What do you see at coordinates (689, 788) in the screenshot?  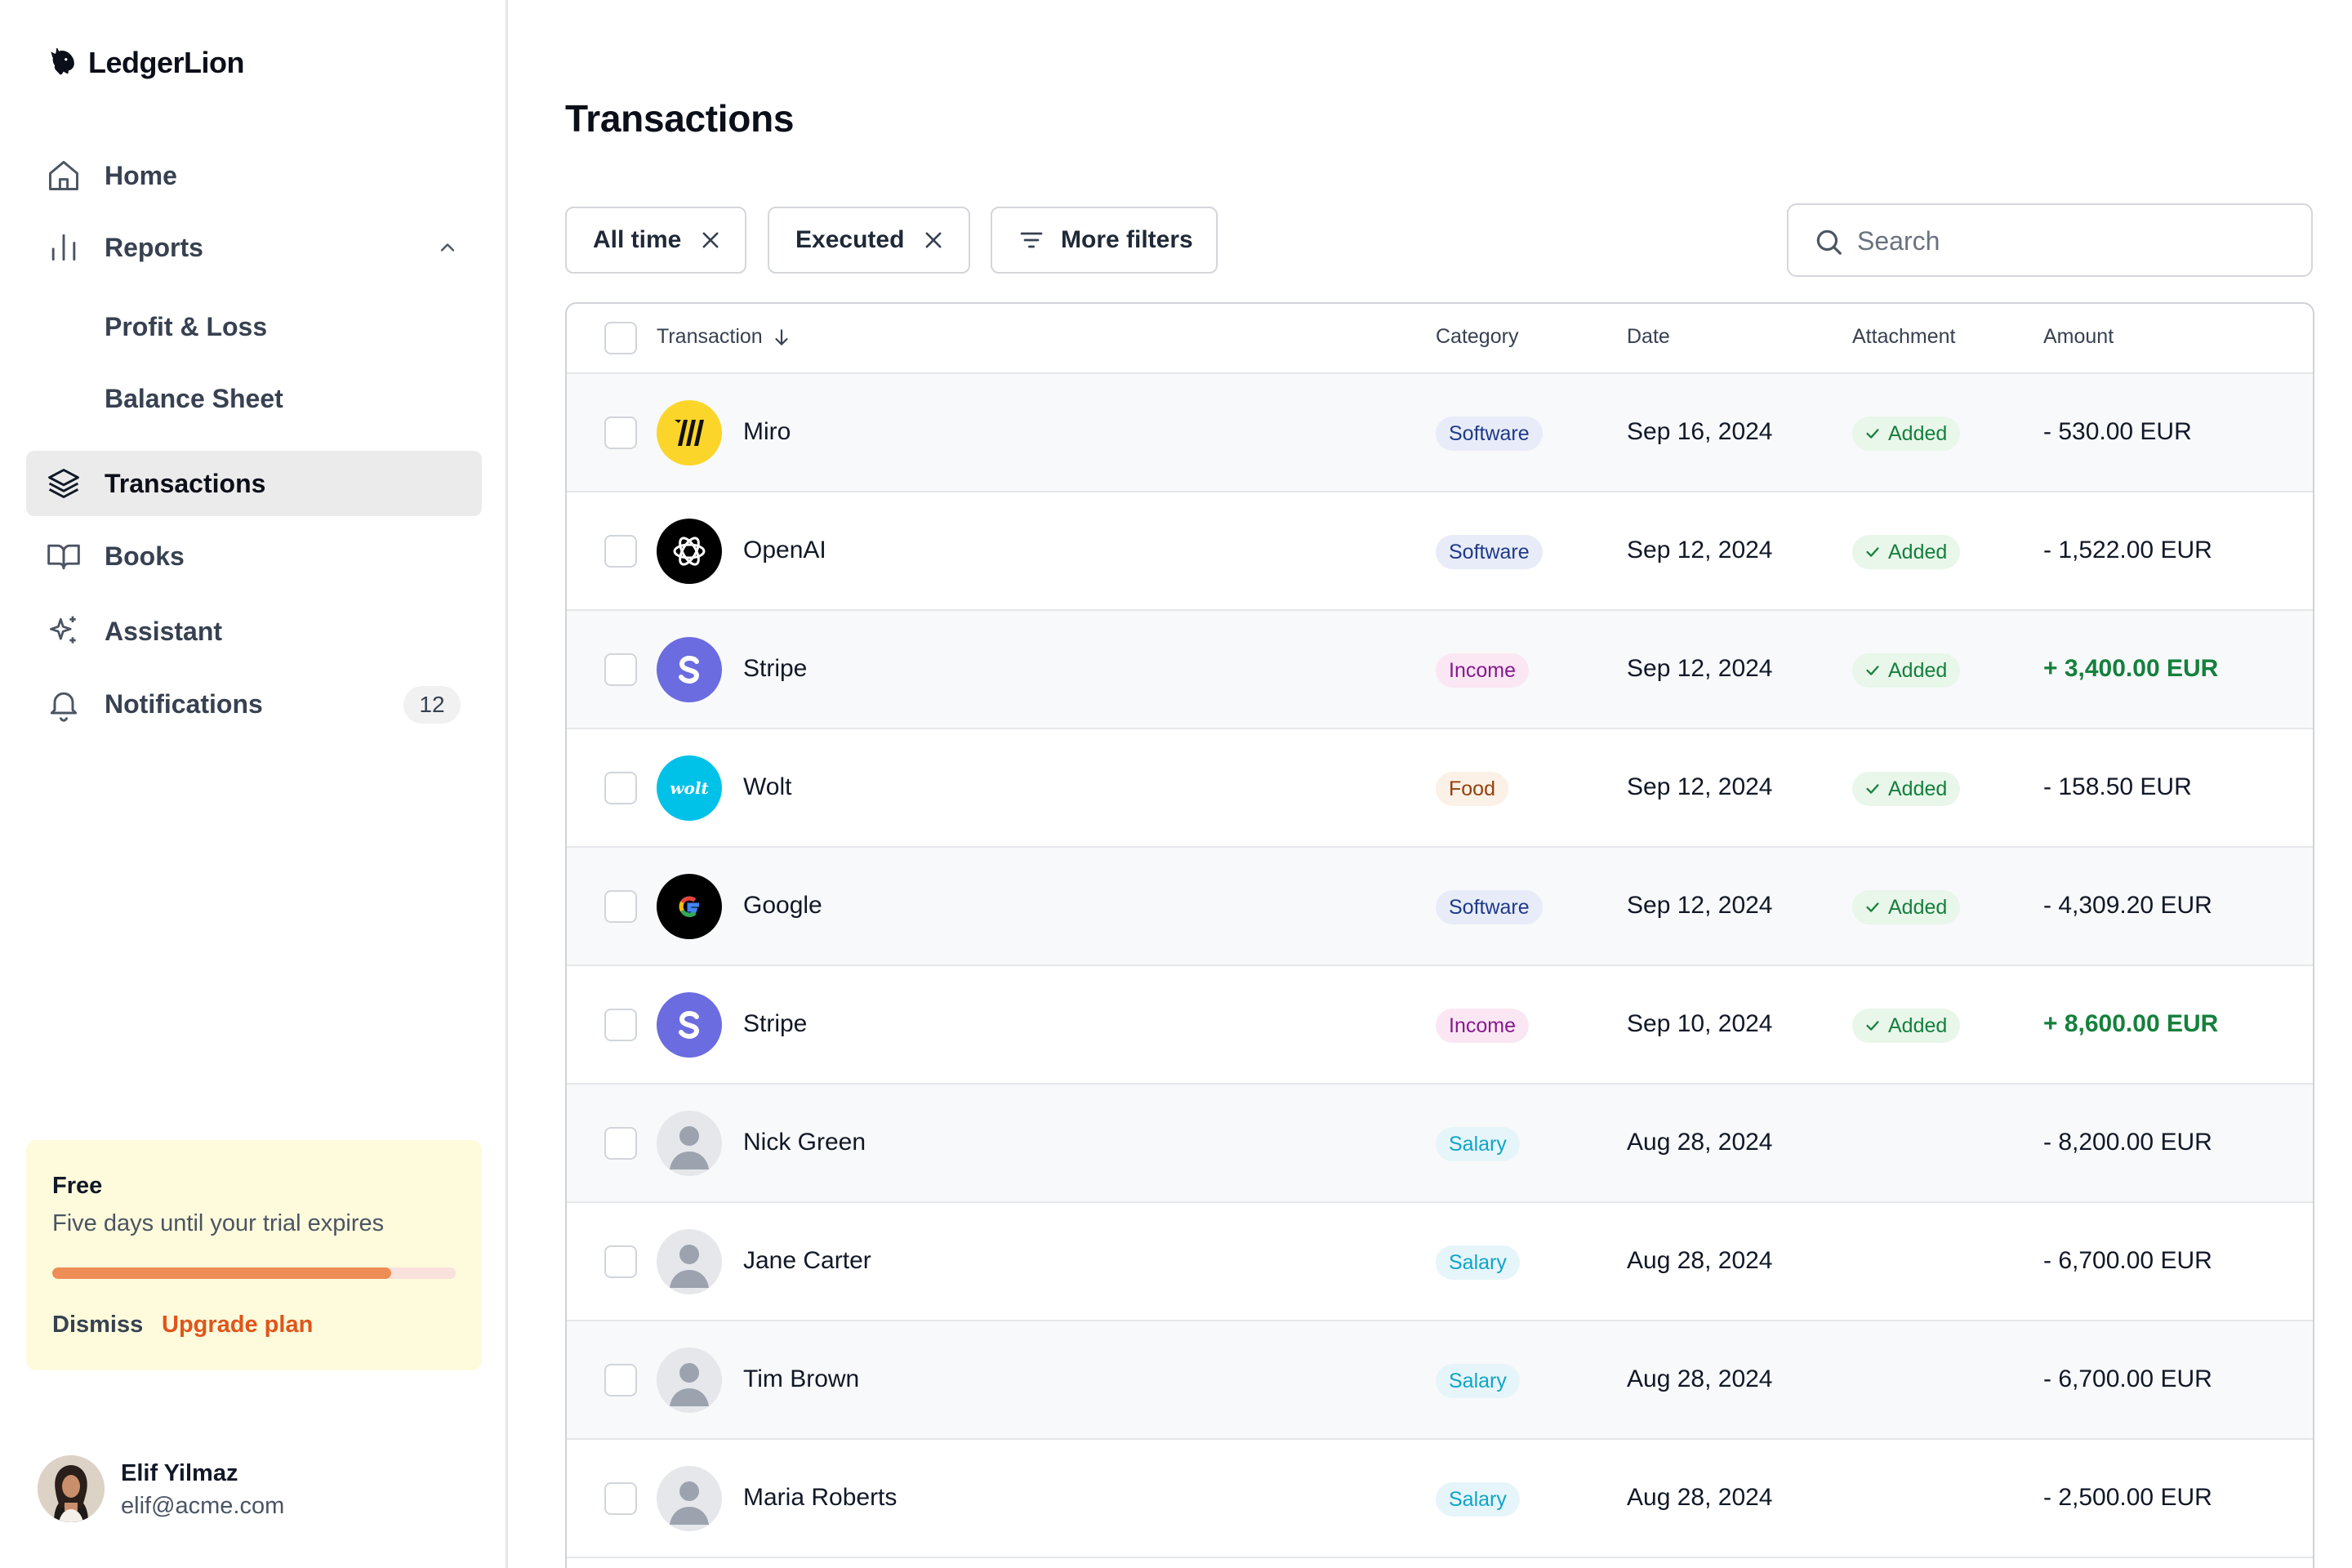 I see `svg-text: wolt` at bounding box center [689, 788].